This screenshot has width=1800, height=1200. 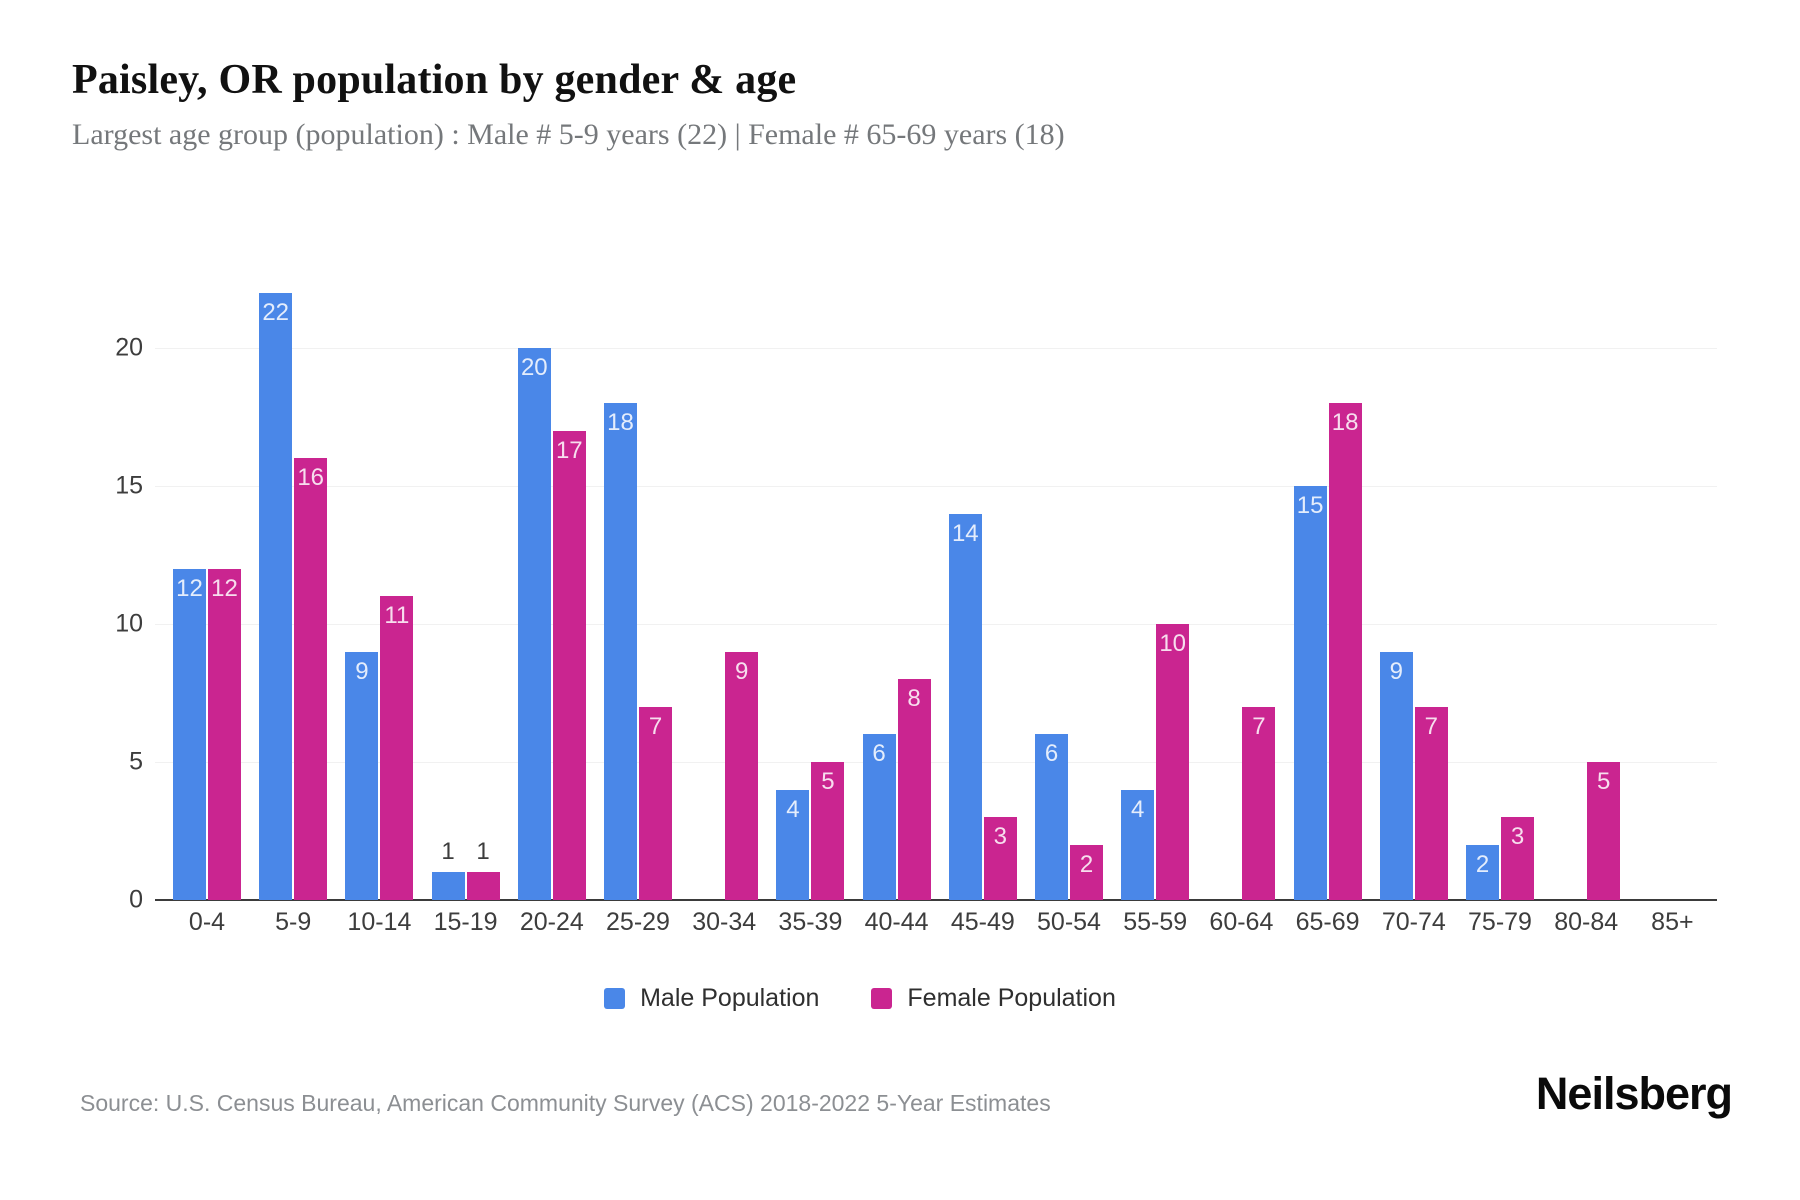 I want to click on bar-value-label: 16, so click(x=311, y=478).